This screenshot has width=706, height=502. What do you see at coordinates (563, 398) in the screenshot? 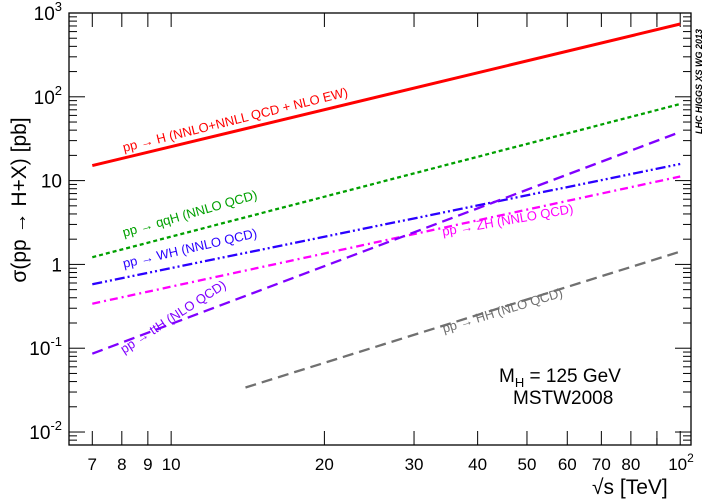
I see `pdf-annotation: MSTW2008` at bounding box center [563, 398].